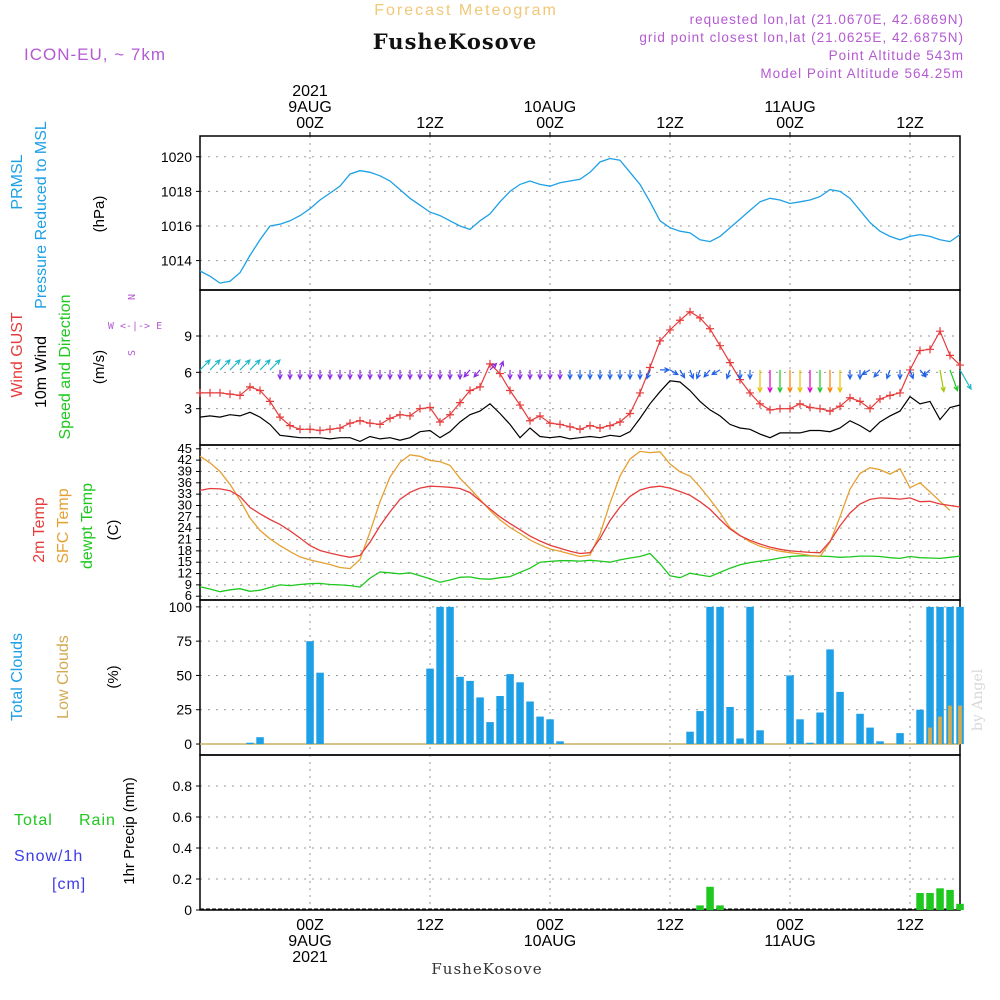 This screenshot has height=1000, width=1000. What do you see at coordinates (132, 297) in the screenshot?
I see `compass-n: N` at bounding box center [132, 297].